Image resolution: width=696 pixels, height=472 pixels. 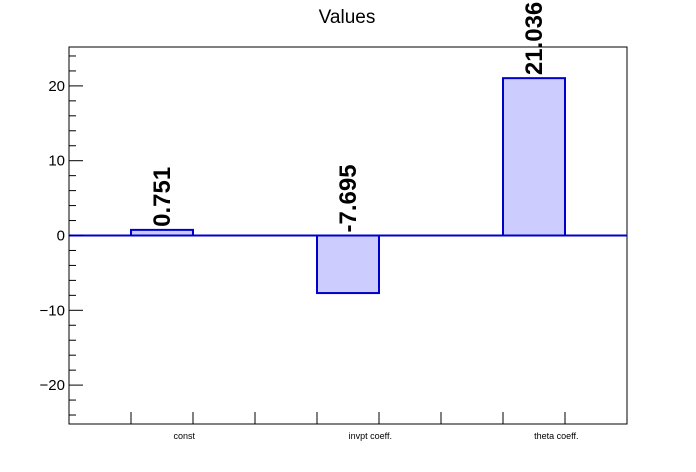 I want to click on ytick-label: −10, so click(x=52, y=310).